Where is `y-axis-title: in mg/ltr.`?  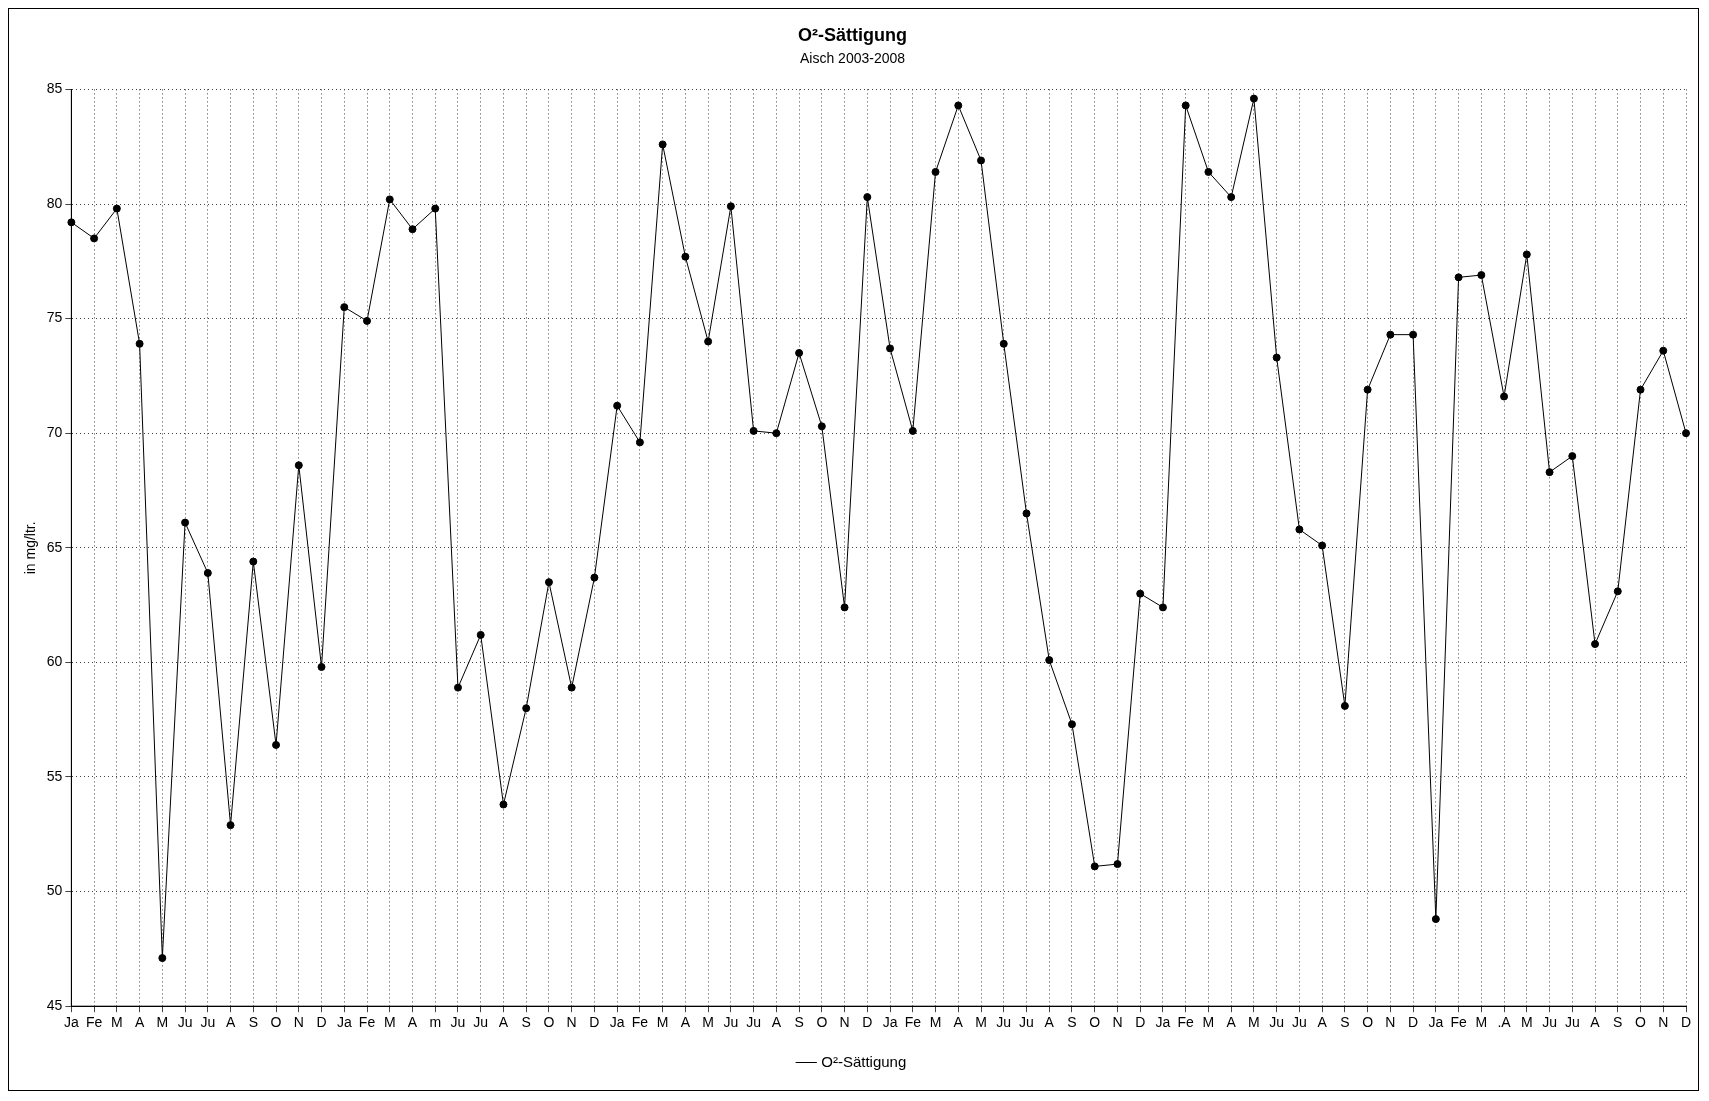 y-axis-title: in mg/ltr. is located at coordinates (30, 548).